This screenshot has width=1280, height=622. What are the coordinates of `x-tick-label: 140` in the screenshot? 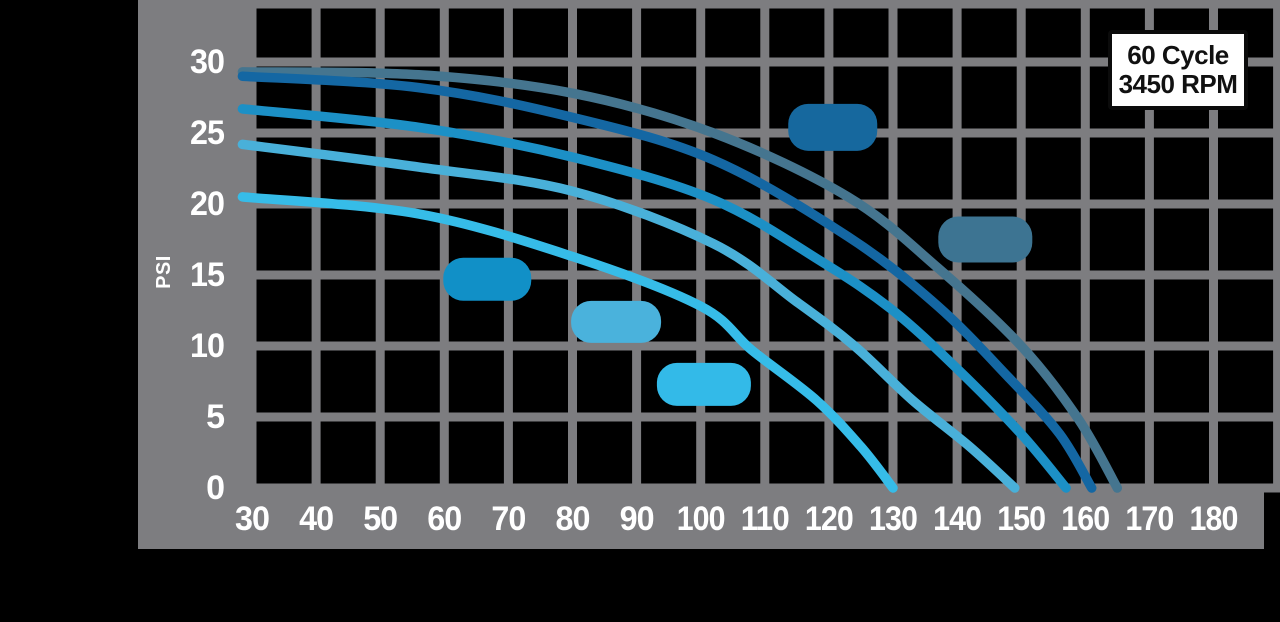 It's located at (957, 519).